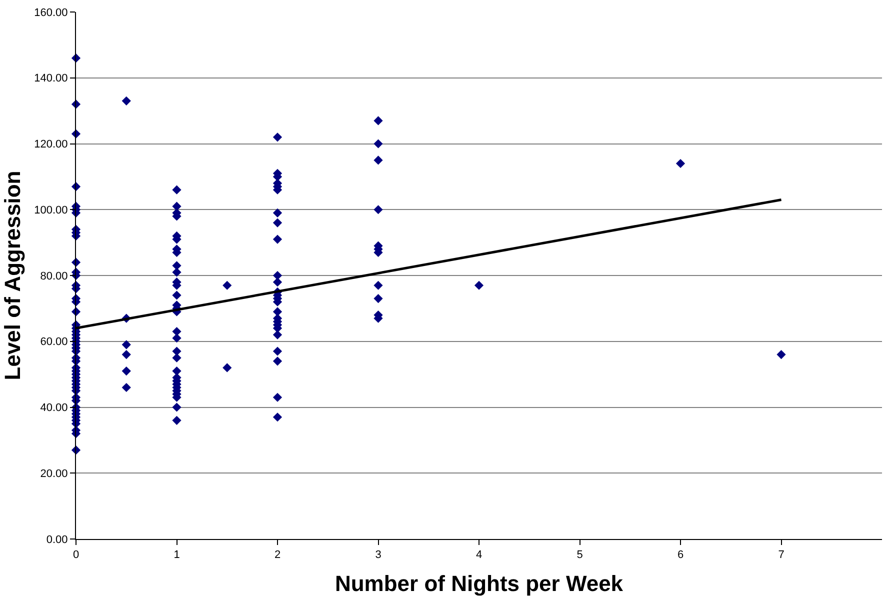 Image resolution: width=886 pixels, height=599 pixels. What do you see at coordinates (54, 408) in the screenshot?
I see `y-tick-label: 40.00` at bounding box center [54, 408].